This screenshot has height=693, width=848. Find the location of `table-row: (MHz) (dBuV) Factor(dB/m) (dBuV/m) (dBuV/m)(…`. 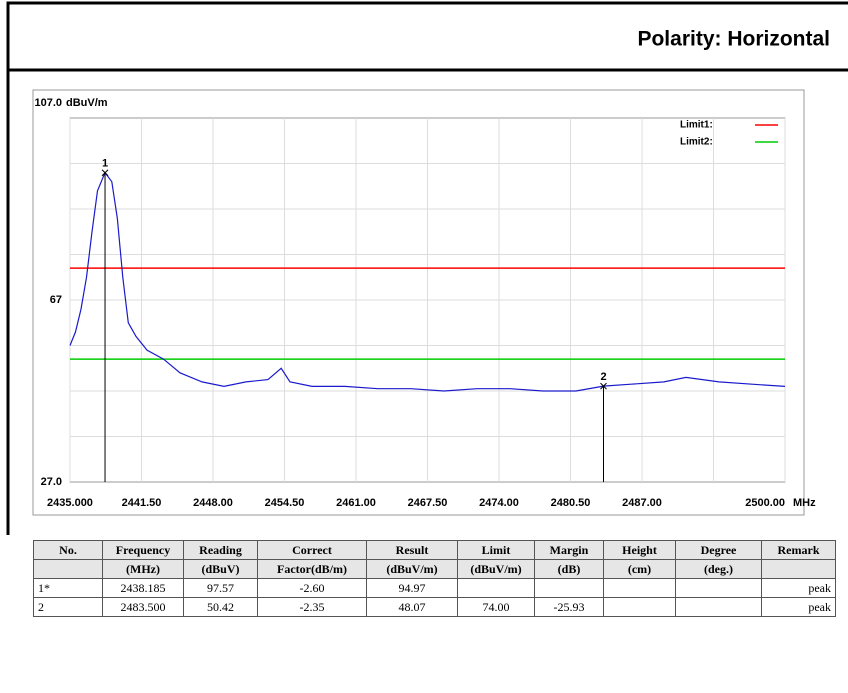

table-row: (MHz) (dBuV) Factor(dB/m) (dBuV/m) (dBuV/m)(… is located at coordinates (434, 569).